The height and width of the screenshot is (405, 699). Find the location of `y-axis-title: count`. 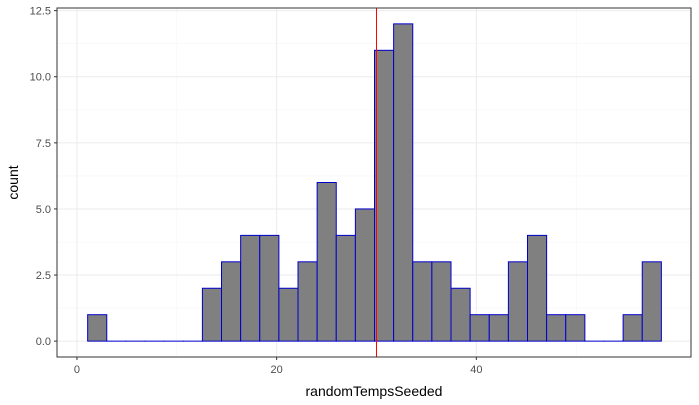

y-axis-title: count is located at coordinates (13, 182).